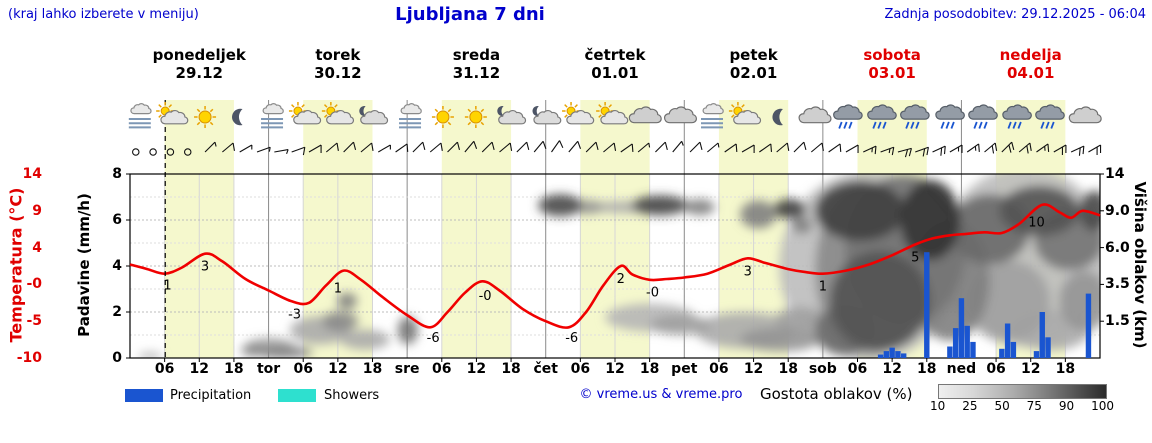  I want to click on showers-swatch, so click(297, 395).